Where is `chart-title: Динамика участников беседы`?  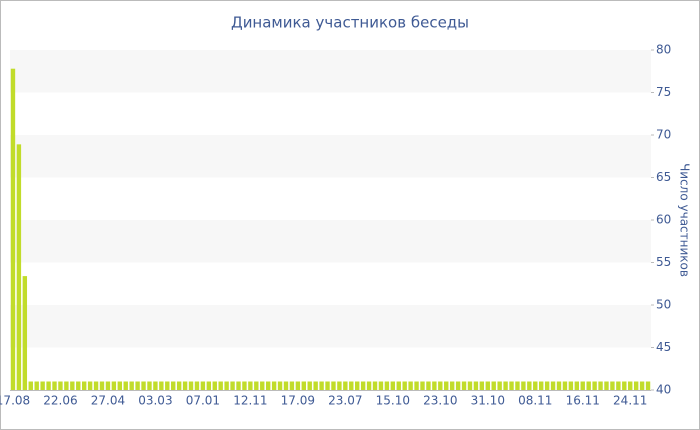
chart-title: Динамика участников беседы is located at coordinates (350, 23).